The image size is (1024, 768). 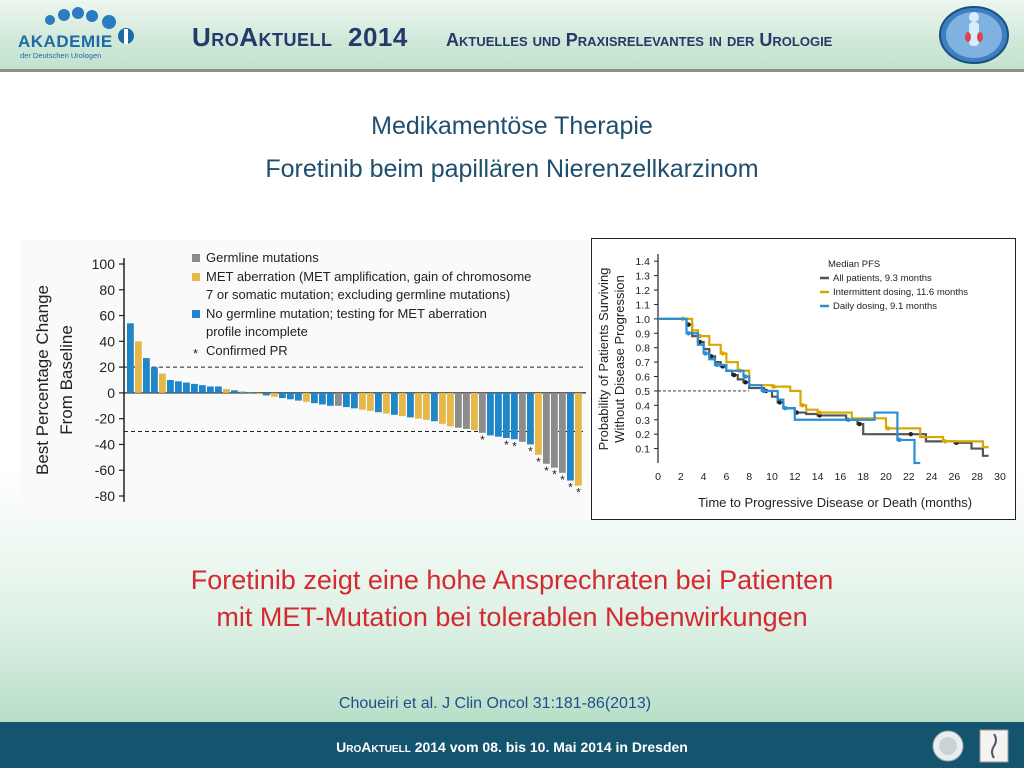 I want to click on y-tick-label: 100, so click(x=104, y=264).